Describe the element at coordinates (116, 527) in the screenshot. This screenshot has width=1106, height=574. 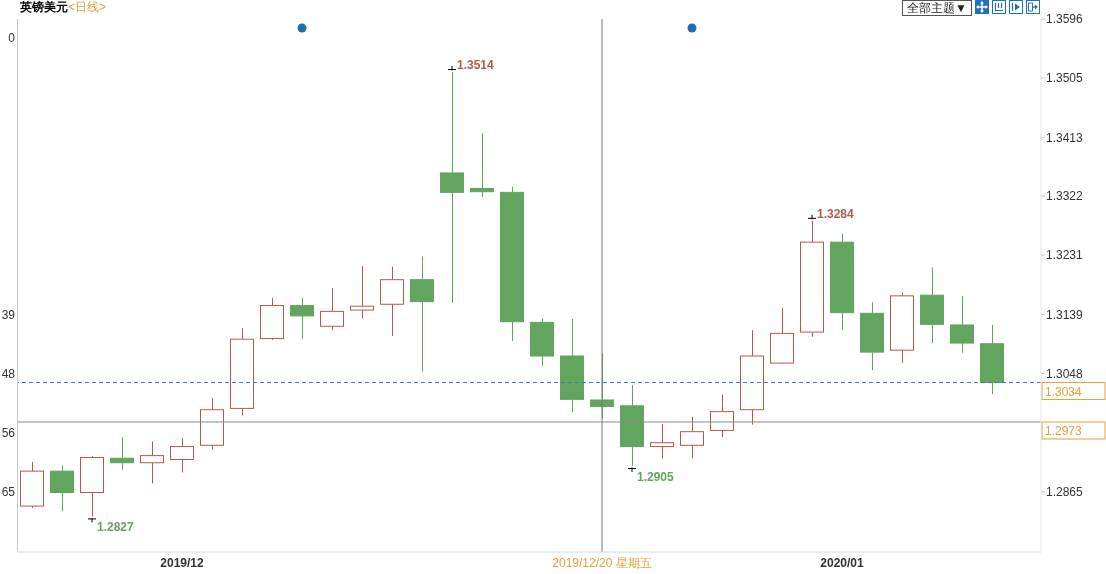
I see `annotation: 1.2827` at that location.